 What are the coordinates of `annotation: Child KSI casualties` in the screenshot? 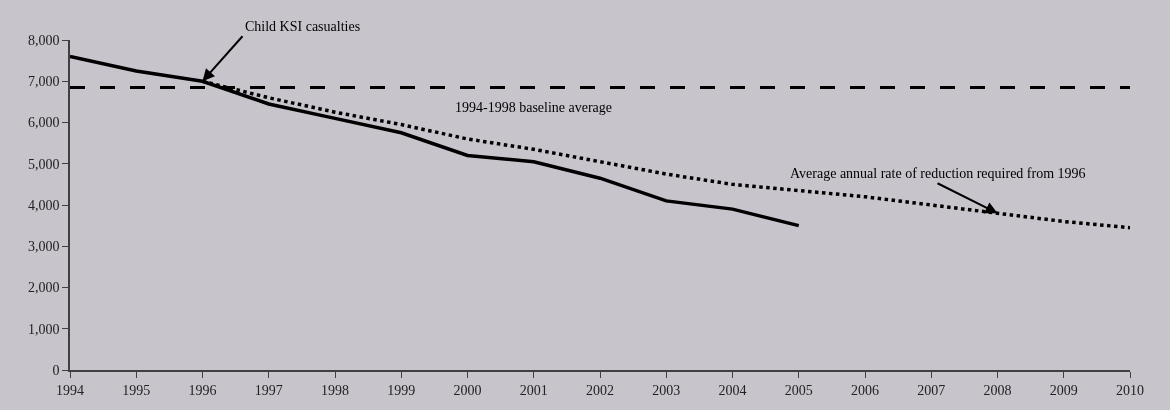 It's located at (303, 26).